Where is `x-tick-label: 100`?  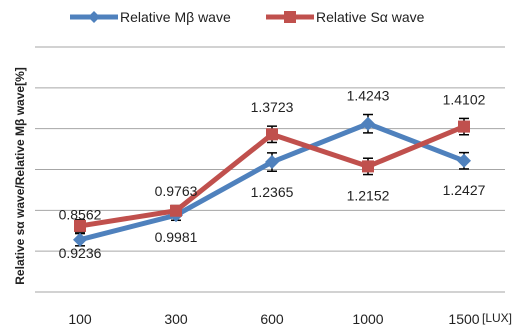 x-tick-label: 100 is located at coordinates (80, 319).